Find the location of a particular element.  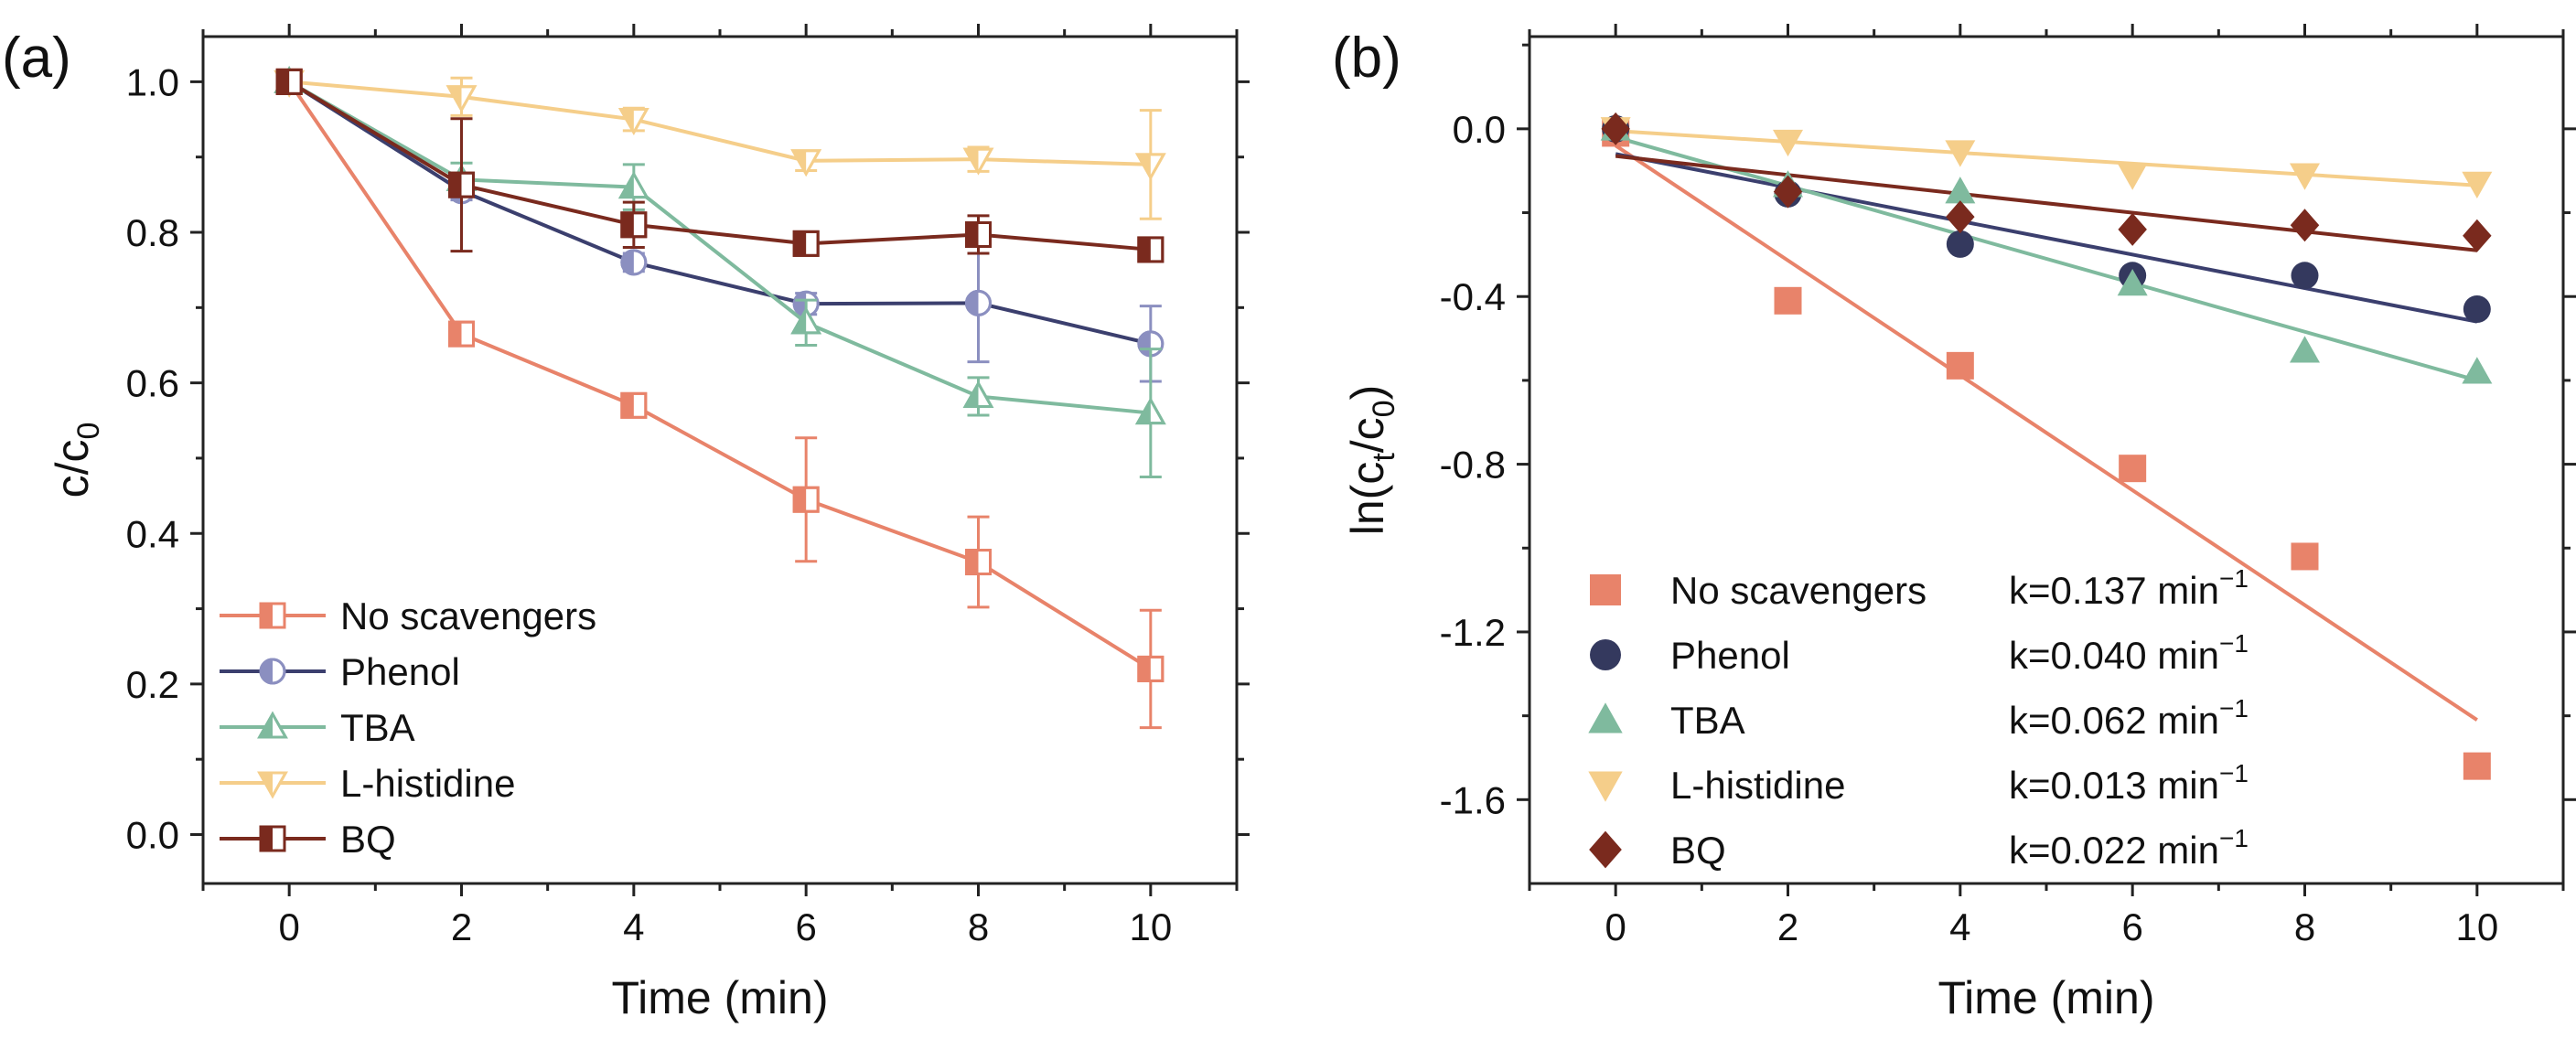

b-y-tick-label: -1.2 is located at coordinates (1473, 632).